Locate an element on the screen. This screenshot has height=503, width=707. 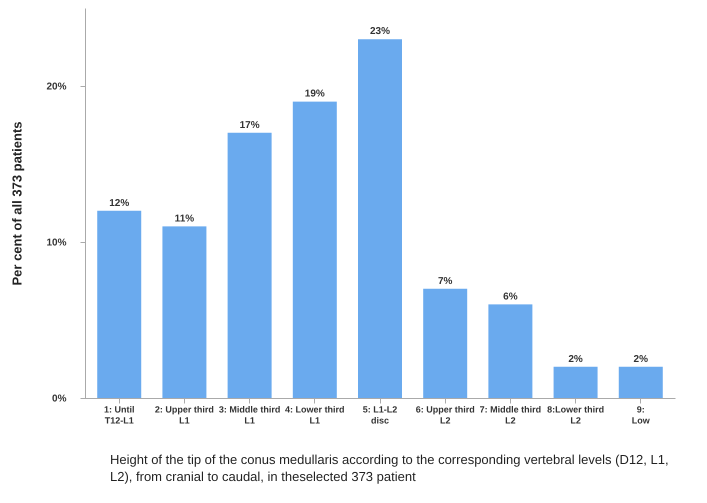
x-tick-label: 4: Lower third L1 is located at coordinates (315, 415).